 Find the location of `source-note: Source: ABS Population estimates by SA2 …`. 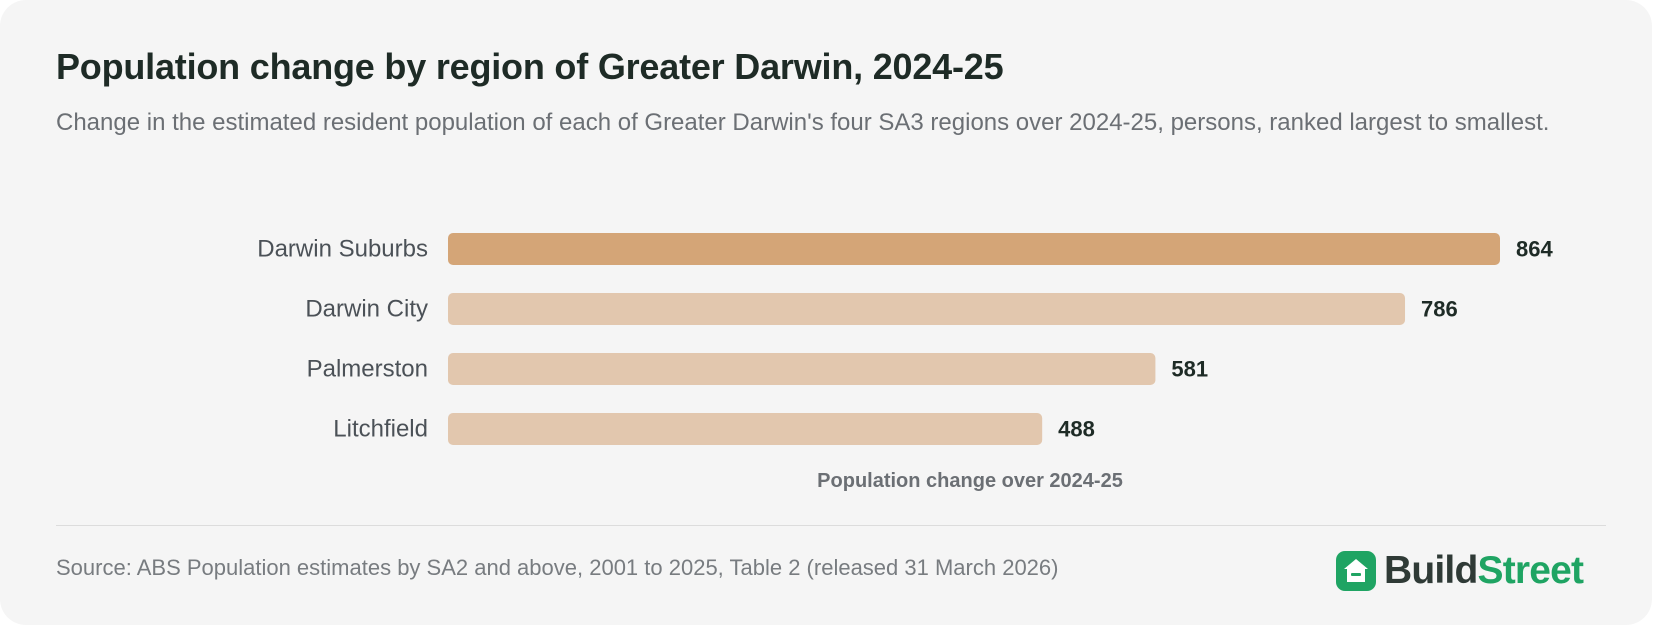

source-note: Source: ABS Population estimates by SA2 … is located at coordinates (557, 567).